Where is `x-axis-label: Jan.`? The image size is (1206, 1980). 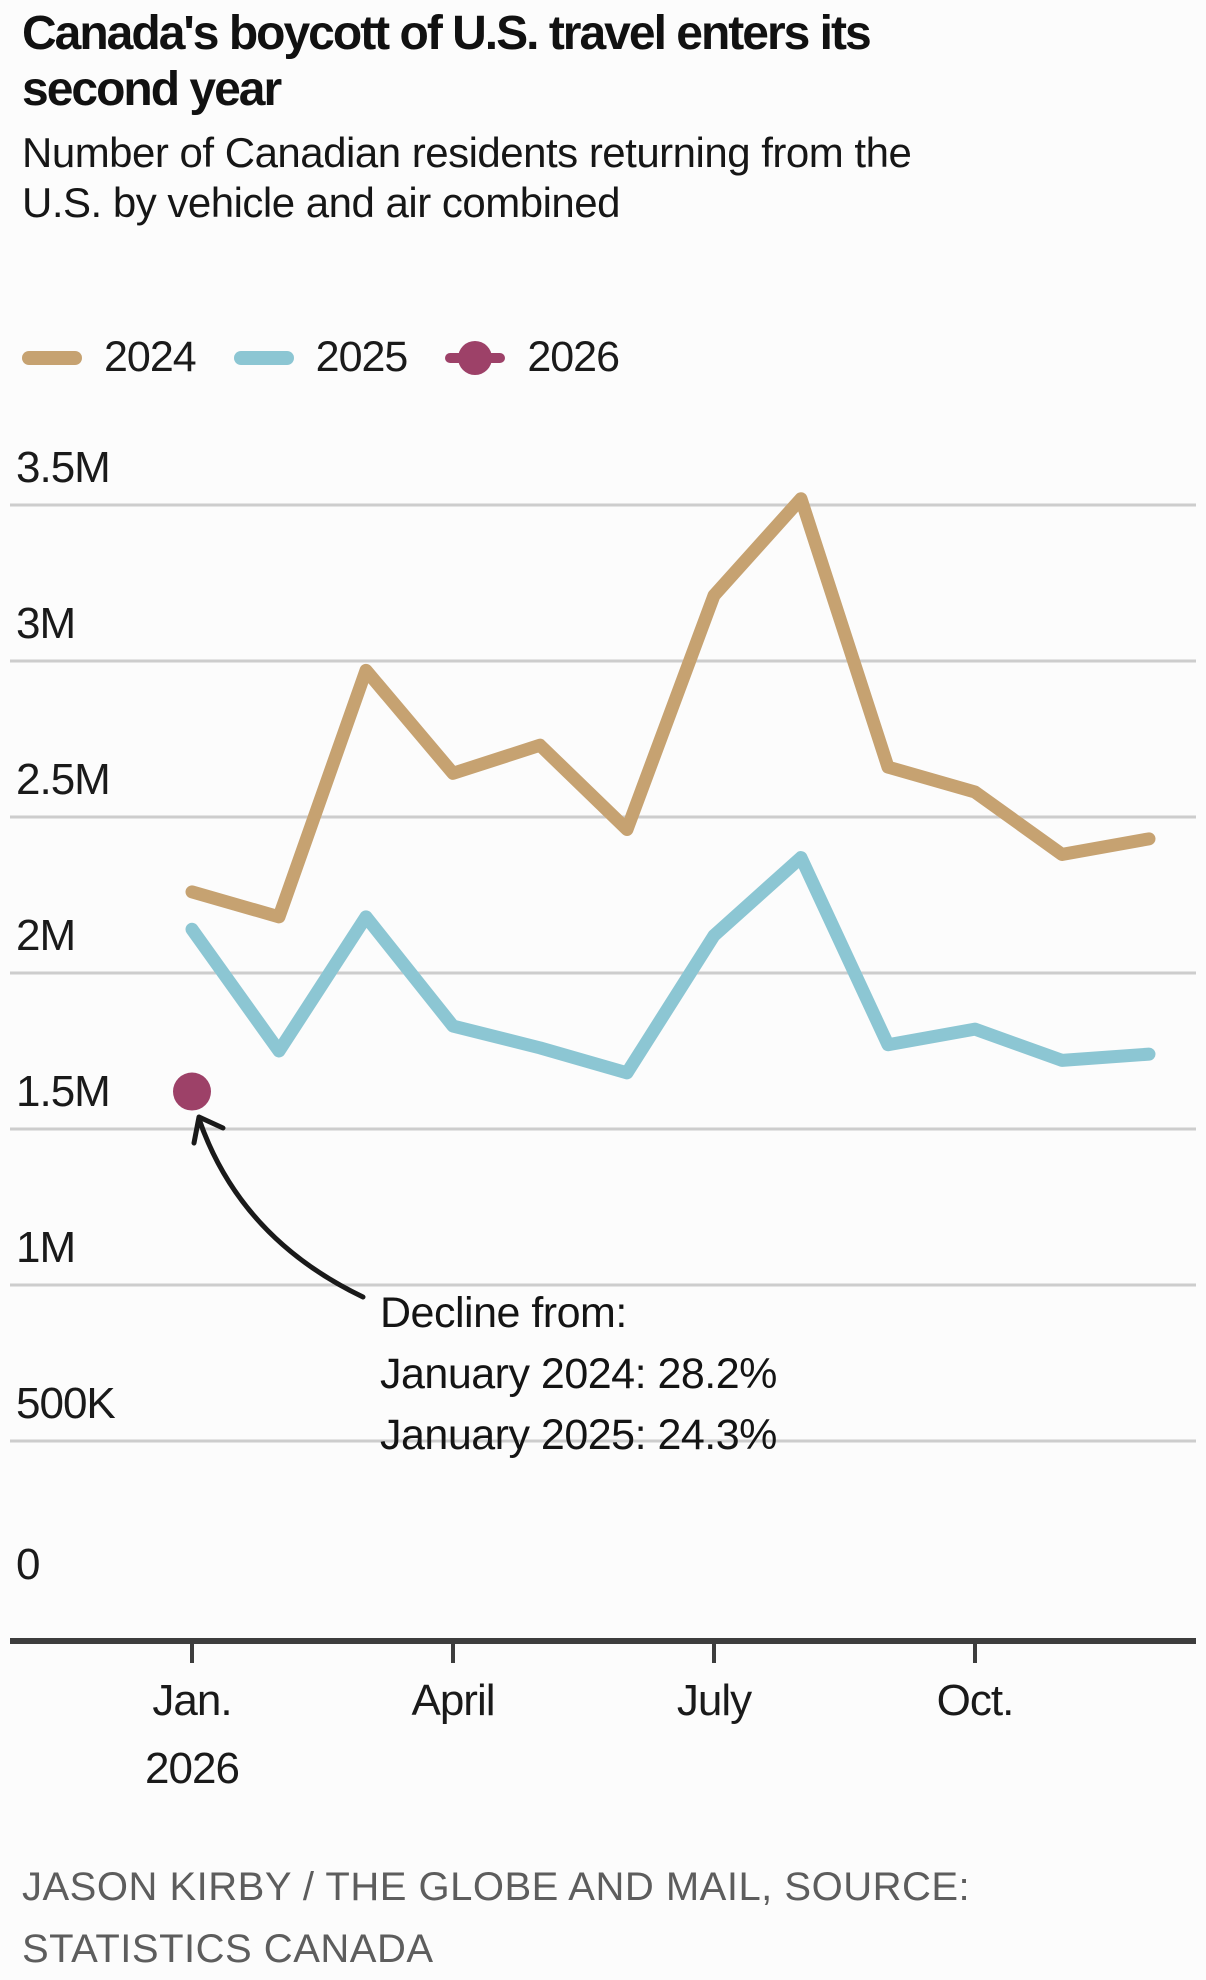 x-axis-label: Jan. is located at coordinates (192, 1700).